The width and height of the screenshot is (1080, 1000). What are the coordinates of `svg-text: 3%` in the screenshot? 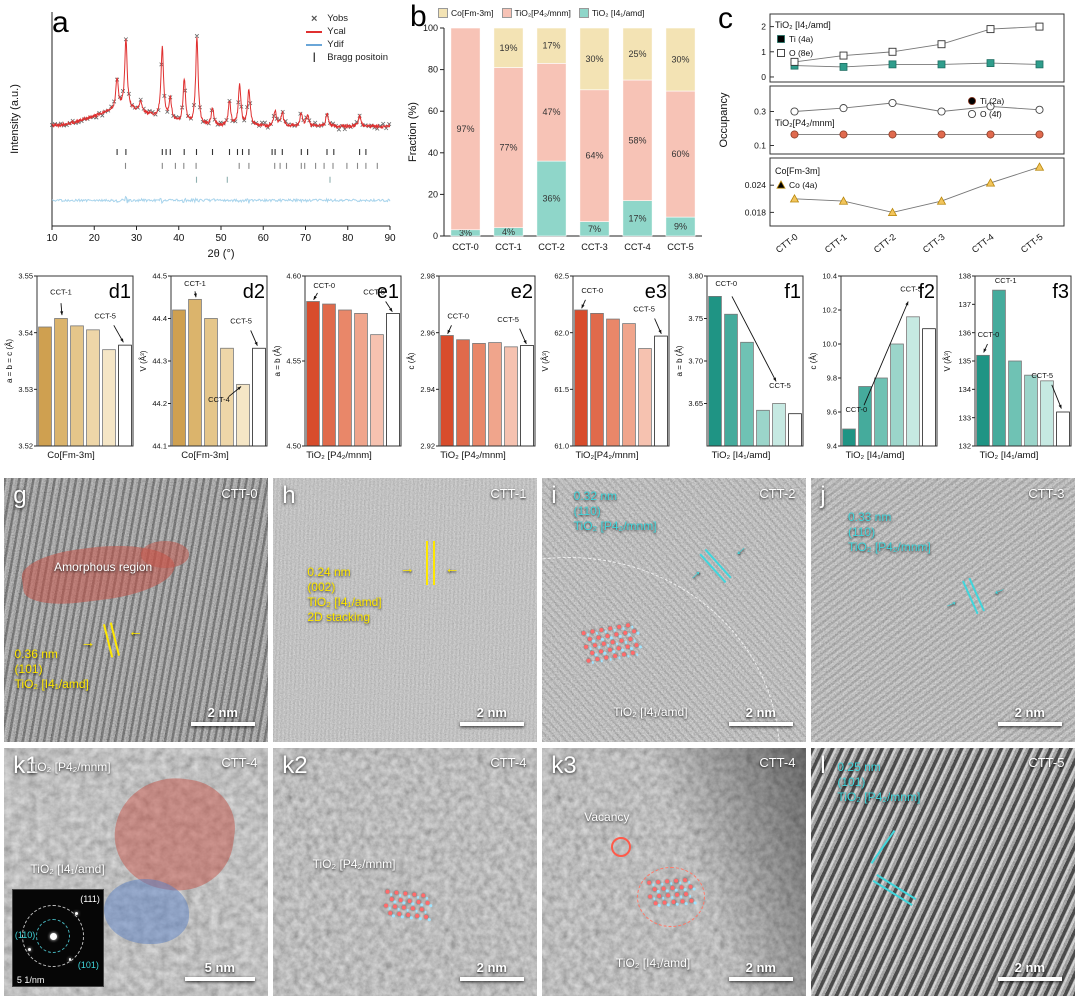 It's located at (465, 233).